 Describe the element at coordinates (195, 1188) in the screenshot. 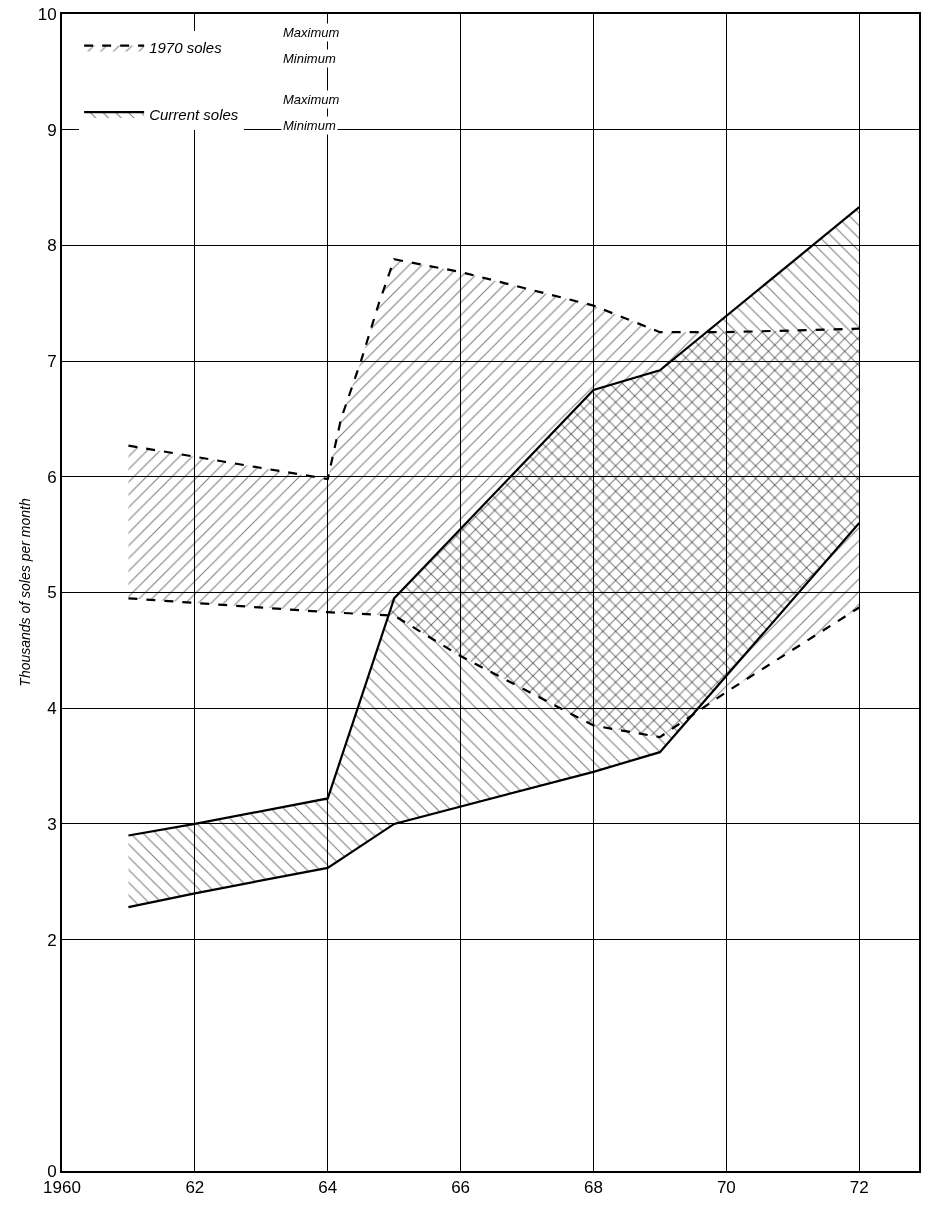

I see `x-tick-label: 62` at that location.